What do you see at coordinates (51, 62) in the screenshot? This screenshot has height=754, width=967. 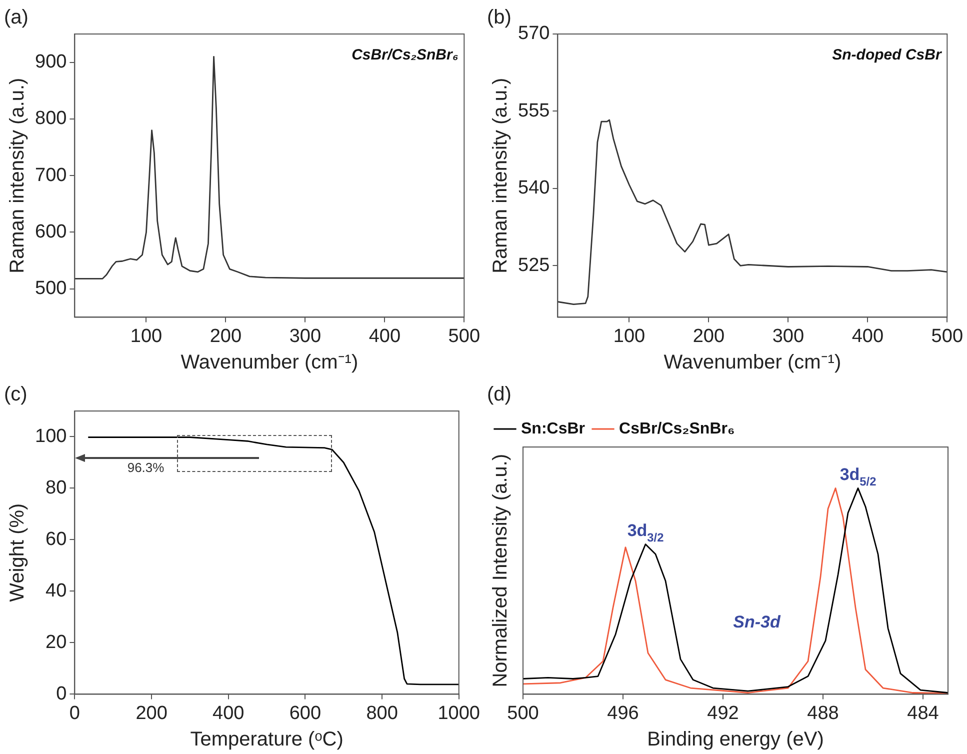 I see `y-tick-label: 900` at bounding box center [51, 62].